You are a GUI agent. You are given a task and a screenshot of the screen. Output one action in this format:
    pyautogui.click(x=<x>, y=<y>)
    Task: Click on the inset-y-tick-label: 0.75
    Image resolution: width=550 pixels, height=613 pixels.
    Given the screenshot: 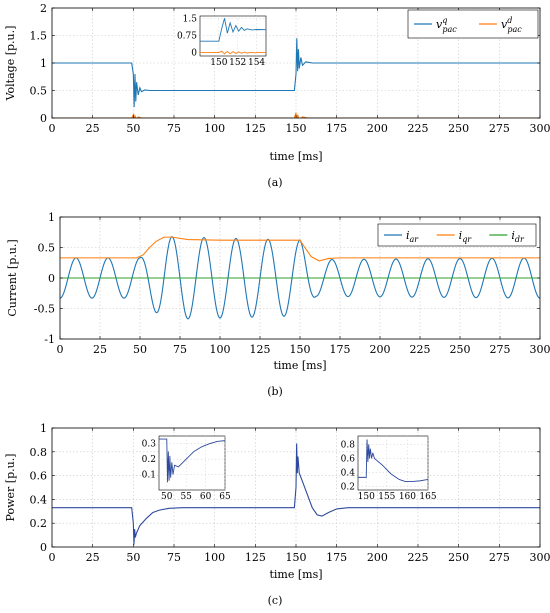 What is the action you would take?
    pyautogui.click(x=187, y=36)
    